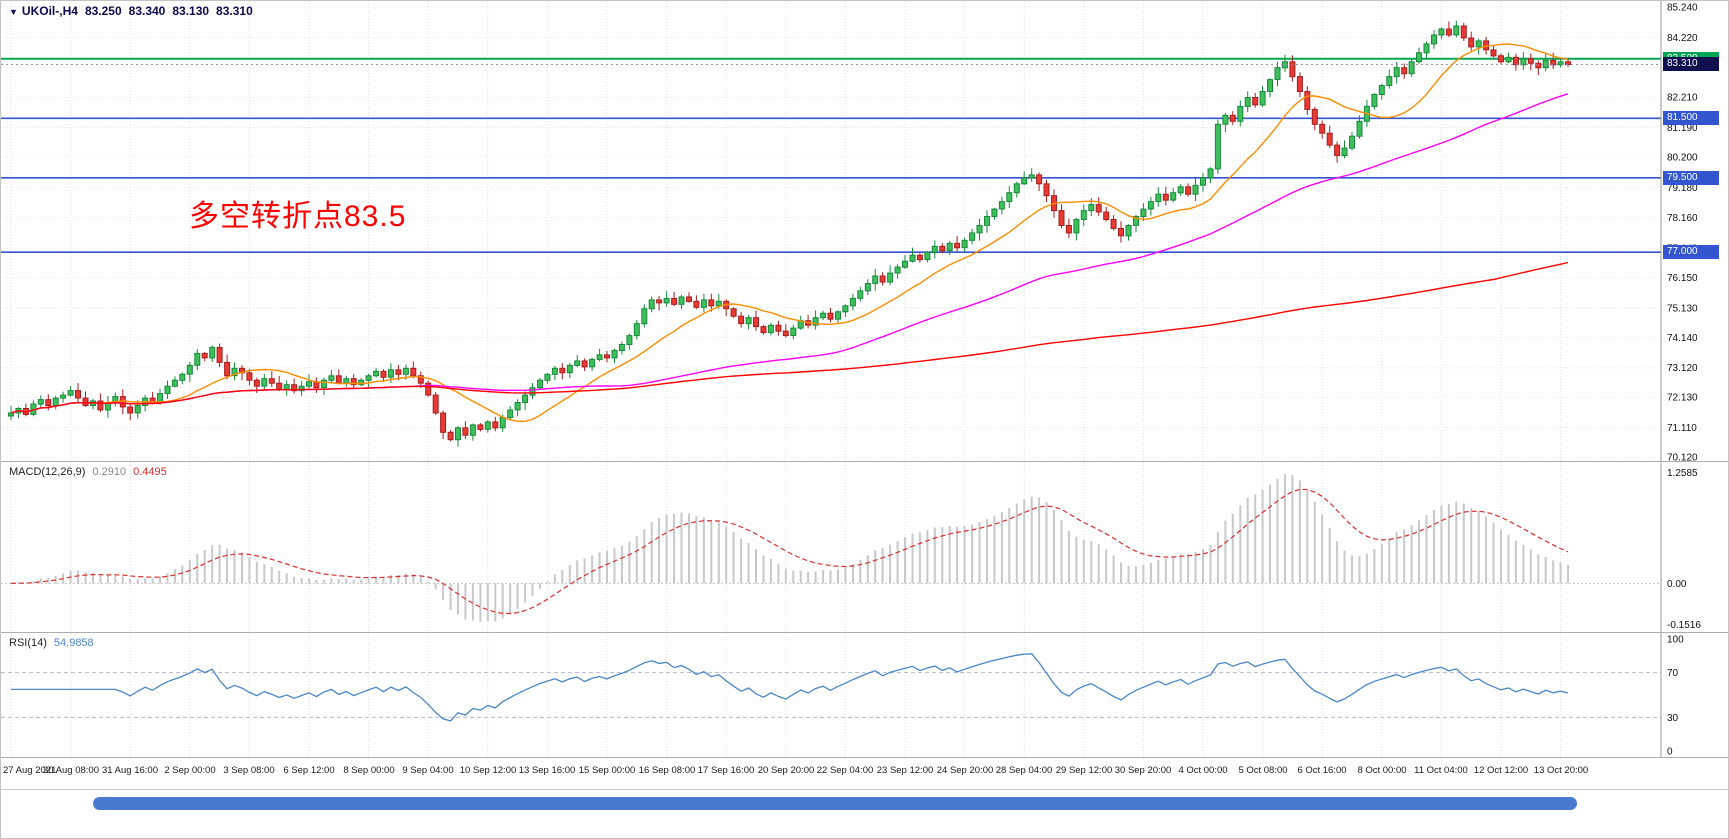 Image resolution: width=1729 pixels, height=839 pixels. What do you see at coordinates (73, 643) in the screenshot?
I see `rsi-value: 54.9858` at bounding box center [73, 643].